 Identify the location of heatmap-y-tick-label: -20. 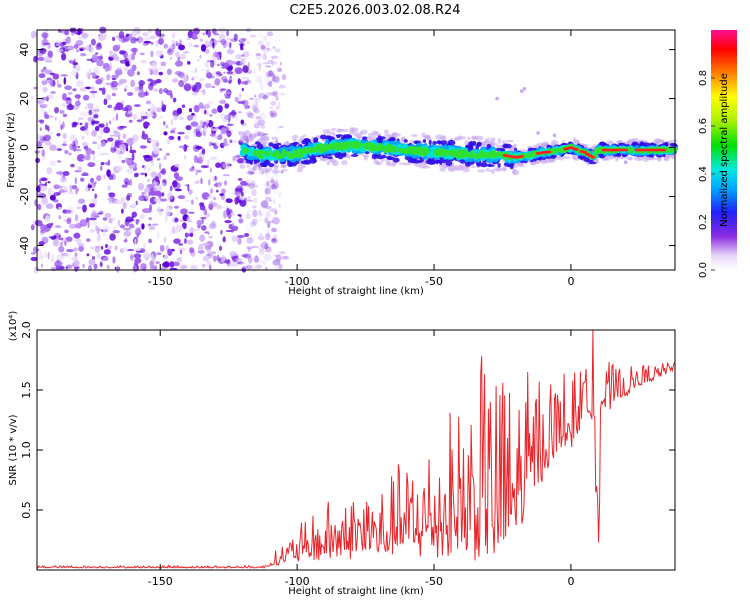
(24, 197).